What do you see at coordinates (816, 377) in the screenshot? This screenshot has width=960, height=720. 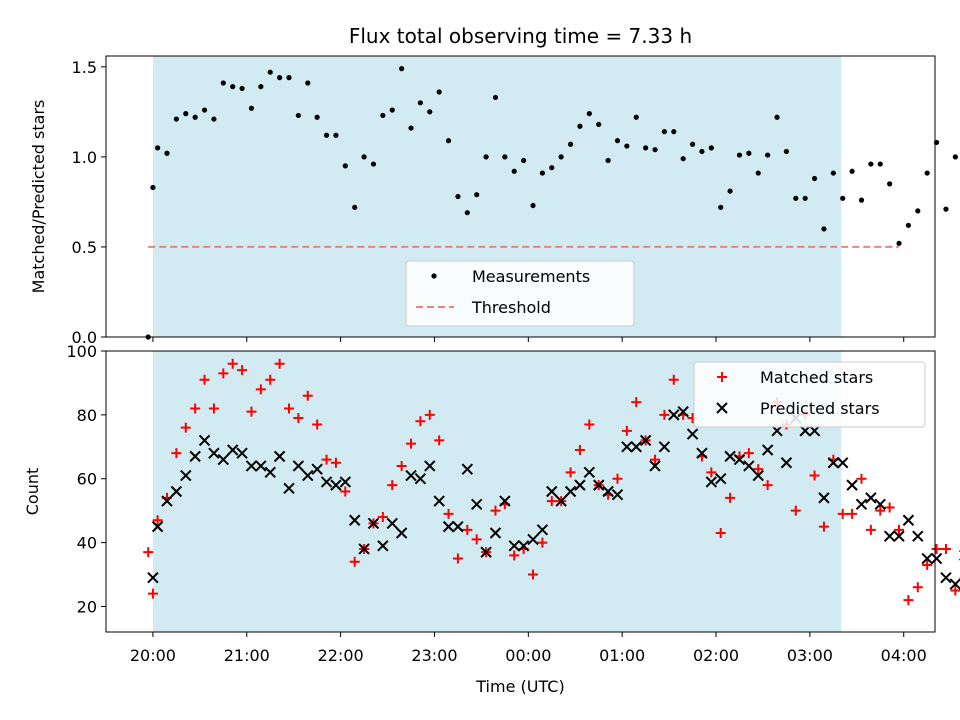 I see `legend-label: Matched stars` at bounding box center [816, 377].